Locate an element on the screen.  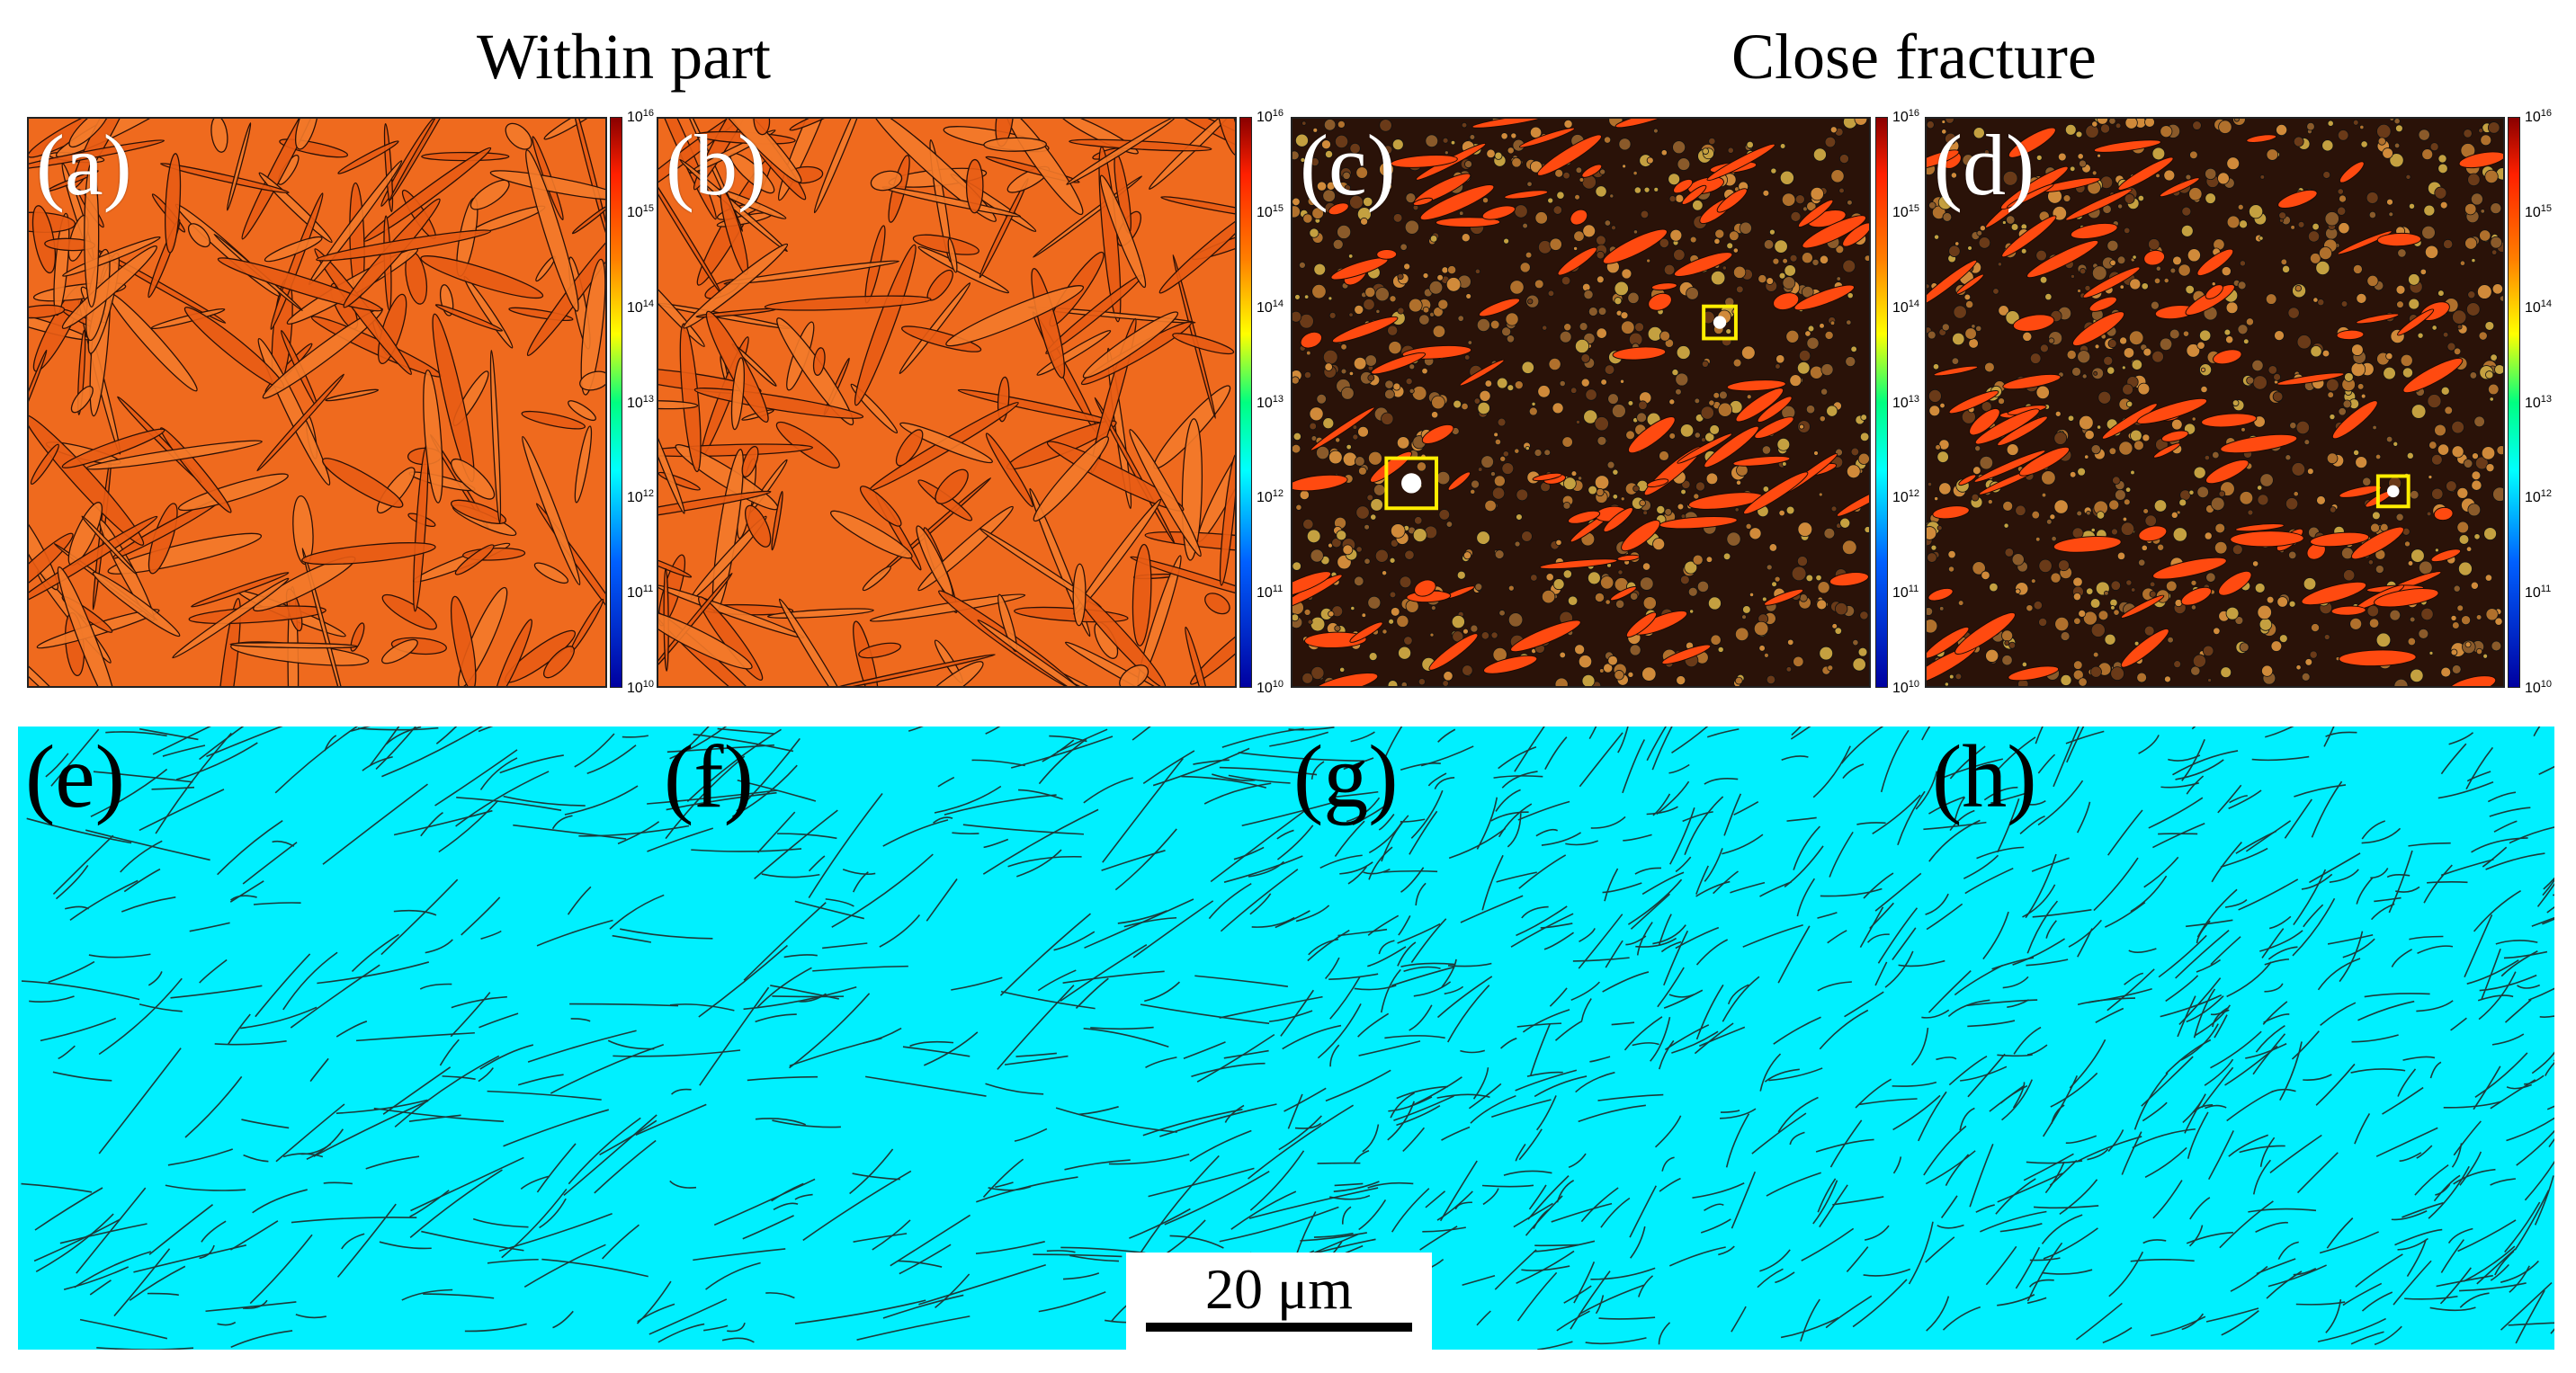
colorbar-ticks-c: 1016 1015 1014 1013 1012 1011 1010 is located at coordinates (1919, 402).